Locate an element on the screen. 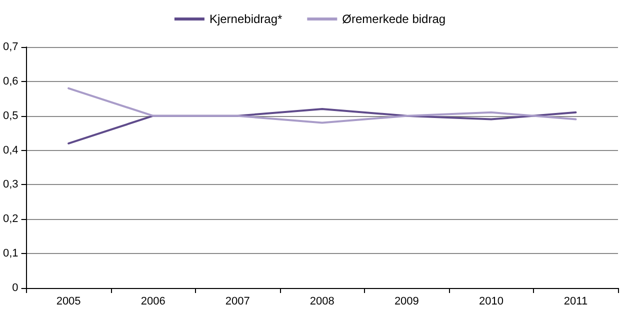 The width and height of the screenshot is (620, 324). legend-label: Kjernebidrag* is located at coordinates (245, 19).